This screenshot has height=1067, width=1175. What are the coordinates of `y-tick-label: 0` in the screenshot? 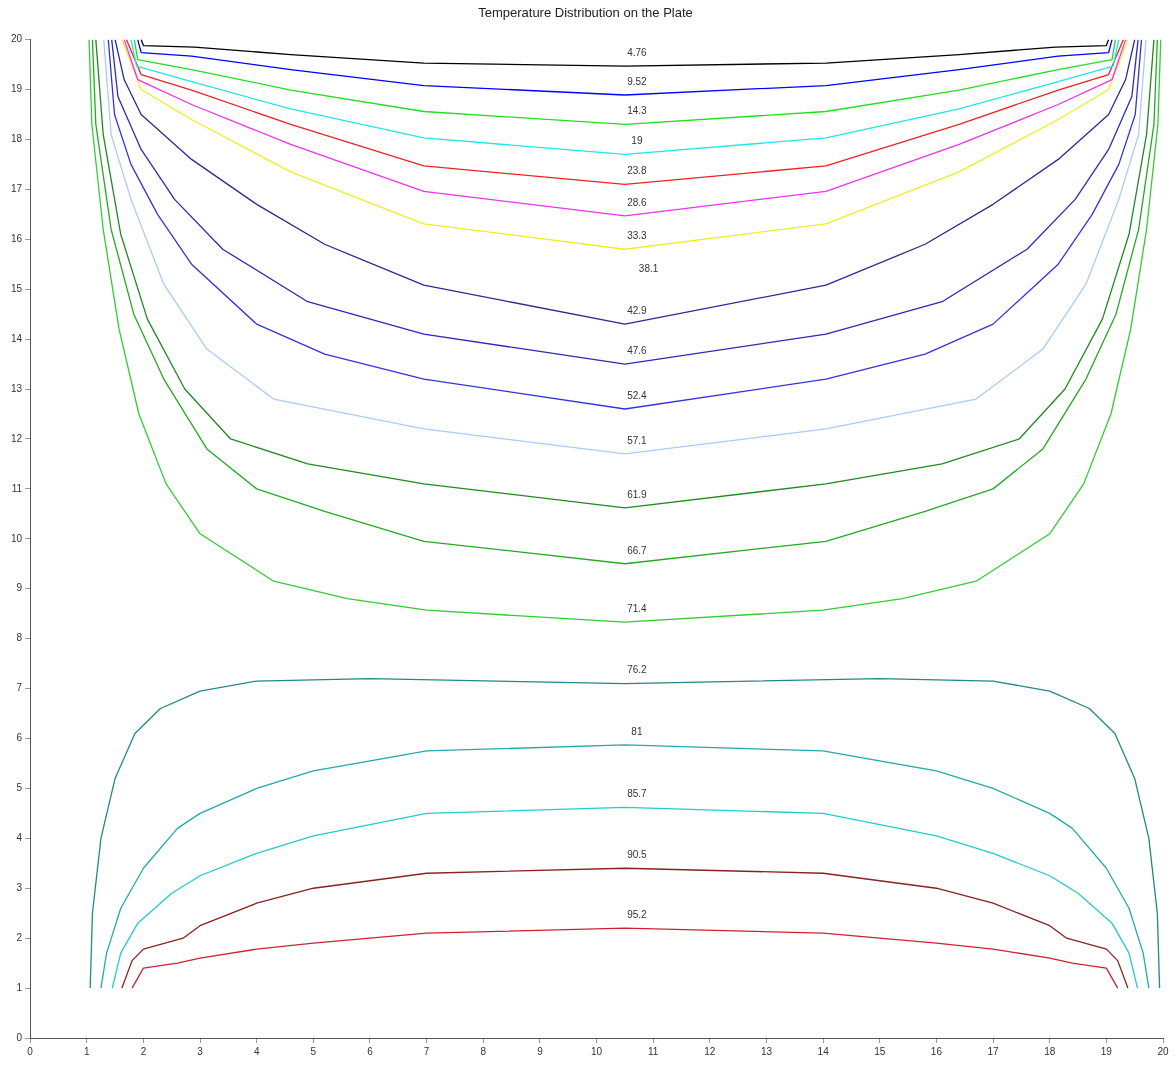 It's located at (19, 1037).